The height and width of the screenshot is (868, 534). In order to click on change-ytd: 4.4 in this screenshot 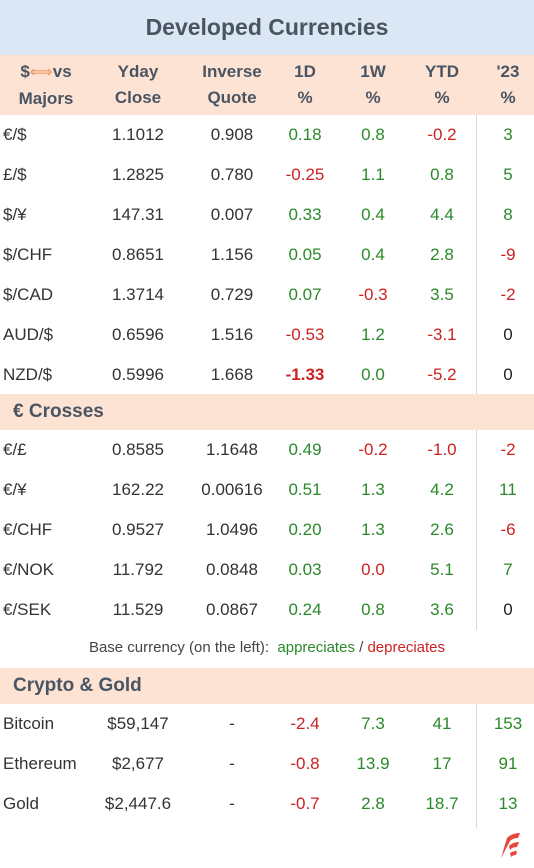, I will do `click(442, 214)`.